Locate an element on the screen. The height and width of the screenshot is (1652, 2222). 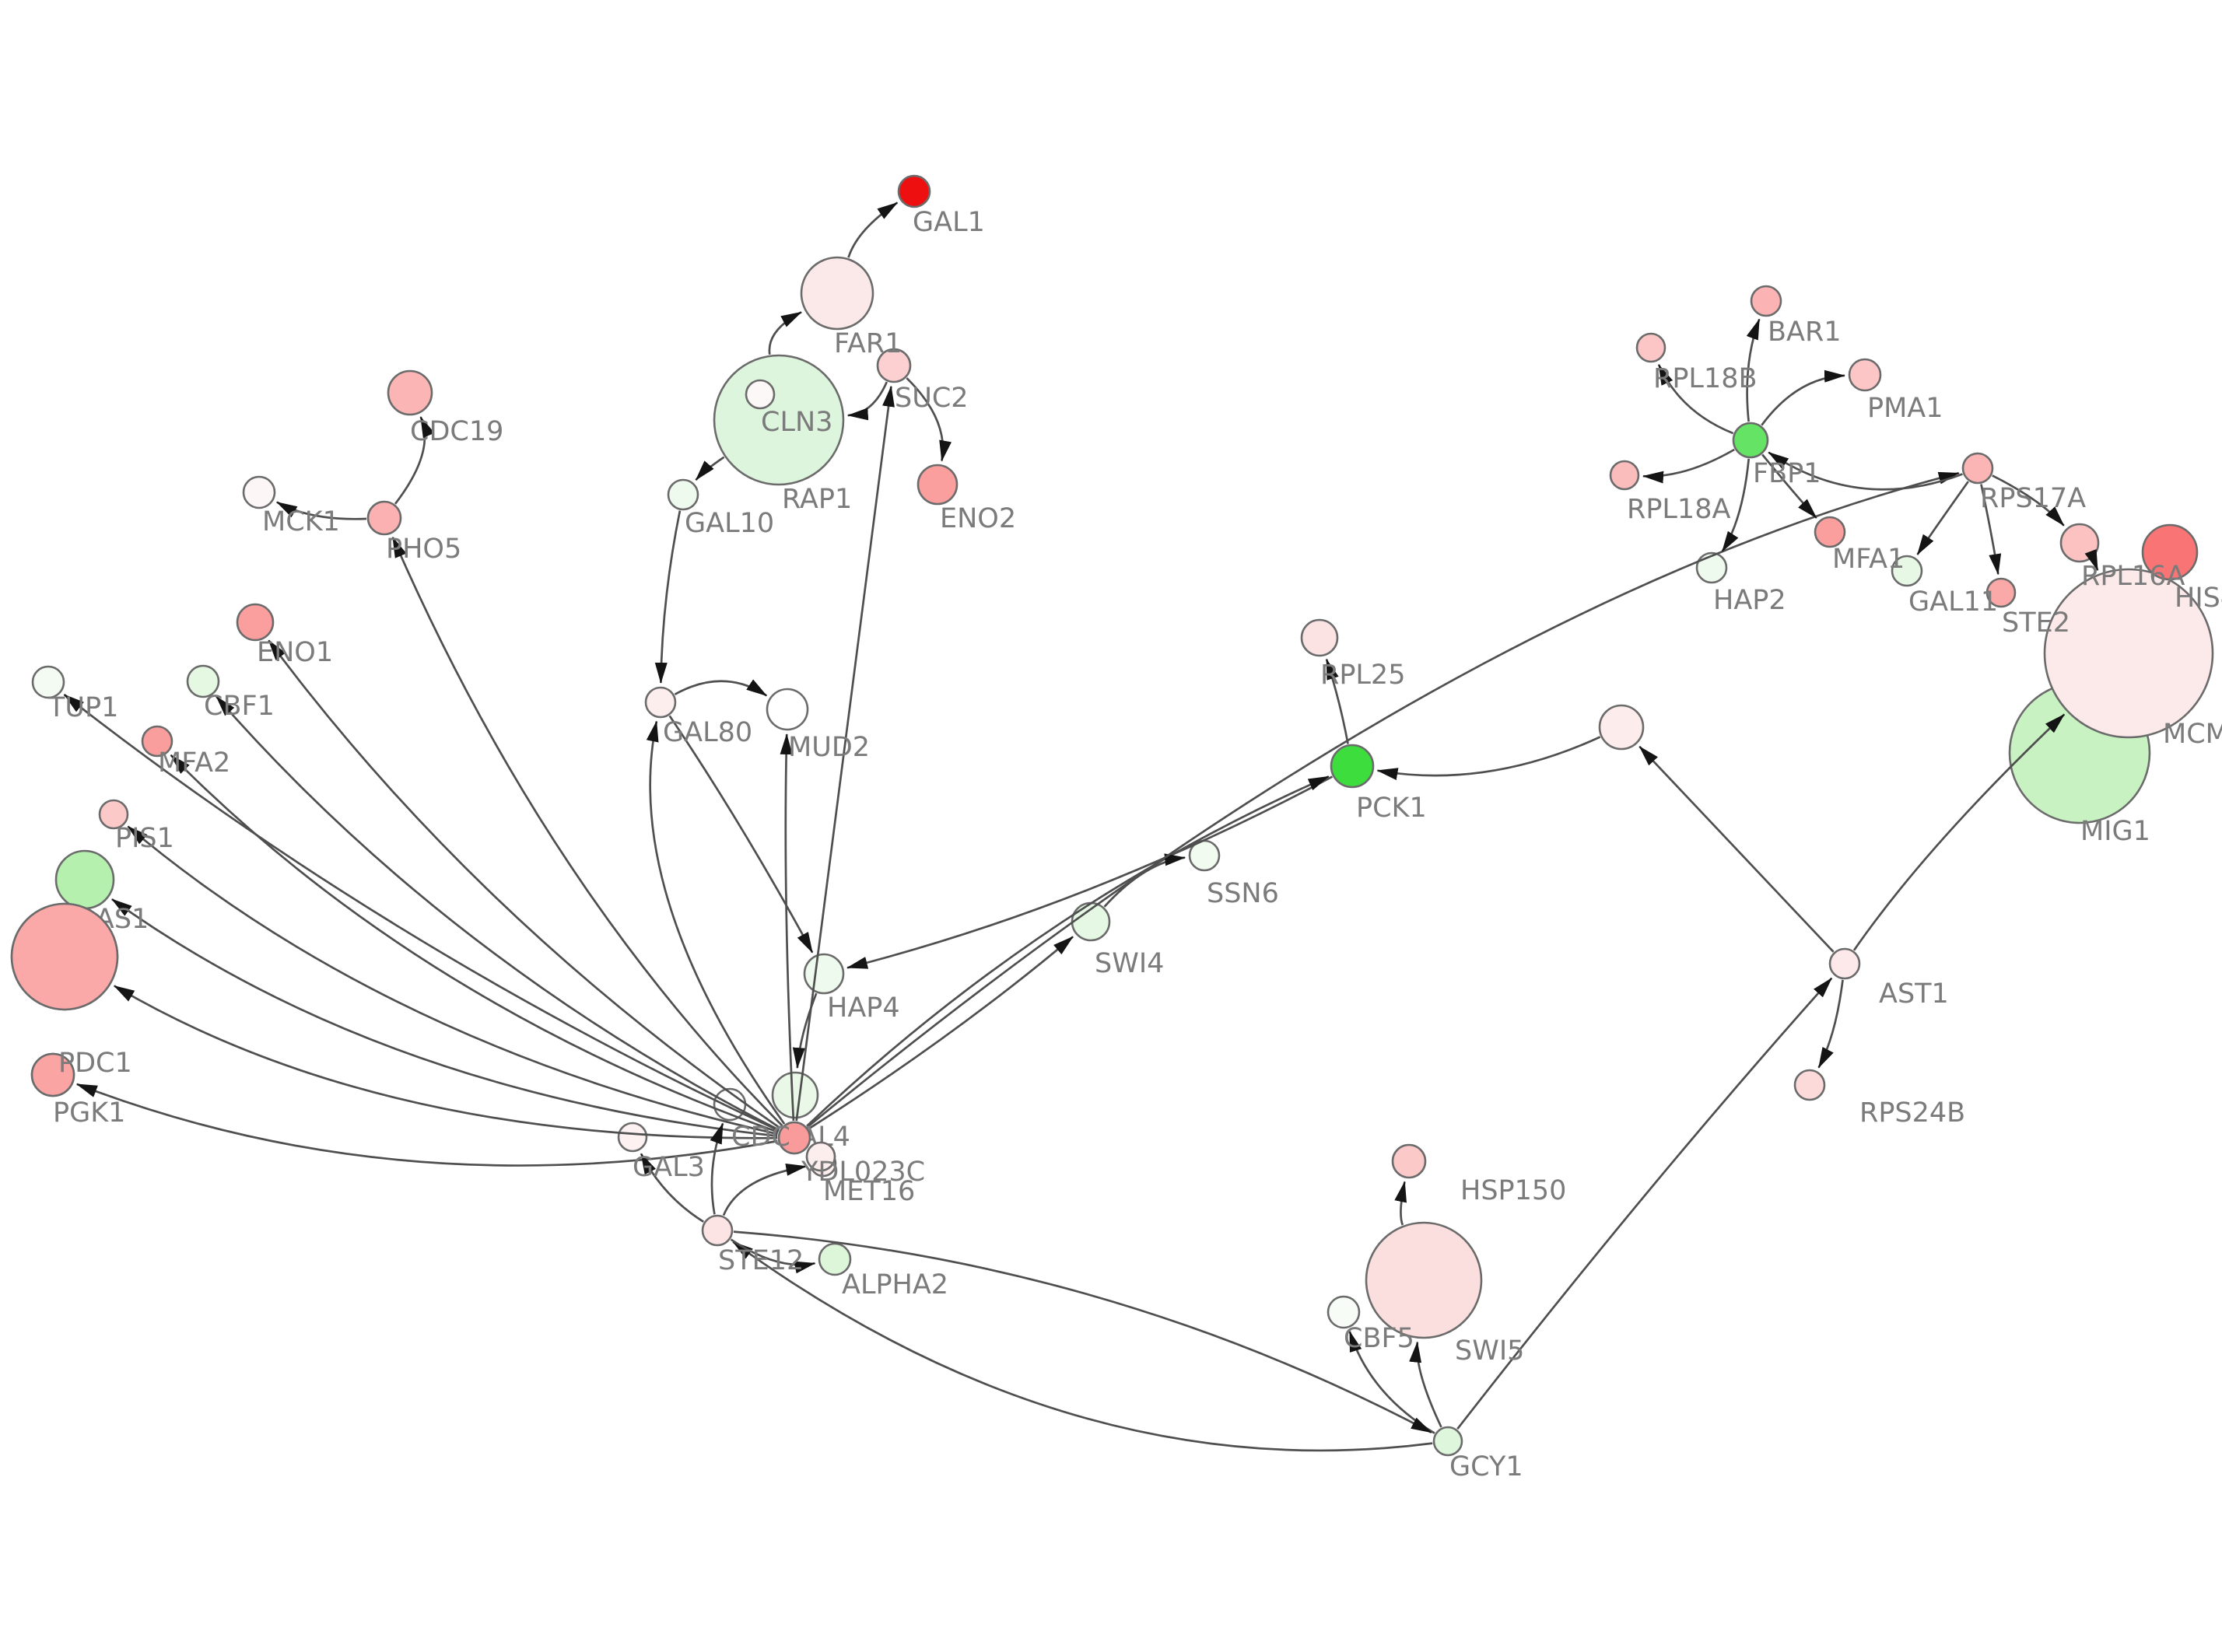
node-gal4 is located at coordinates (794, 1138).